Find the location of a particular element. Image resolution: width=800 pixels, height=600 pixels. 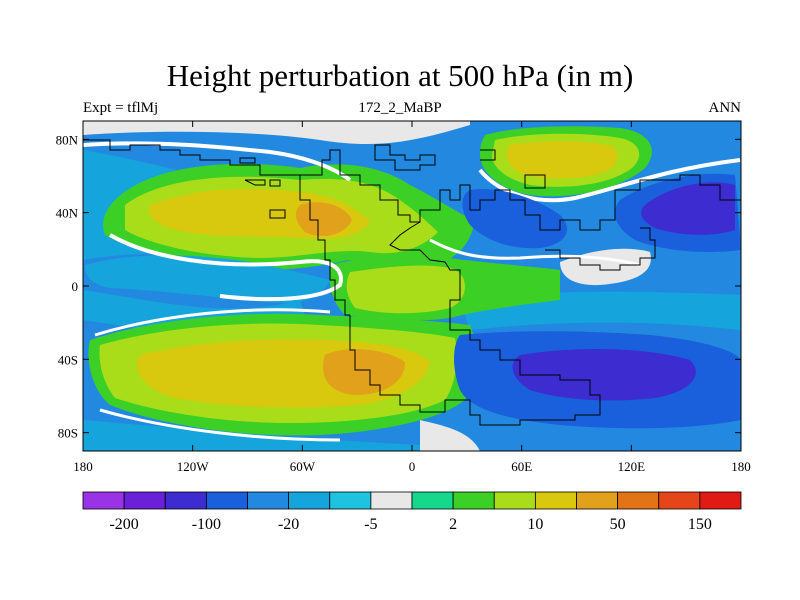

colorbar-label: -20 is located at coordinates (288, 524).